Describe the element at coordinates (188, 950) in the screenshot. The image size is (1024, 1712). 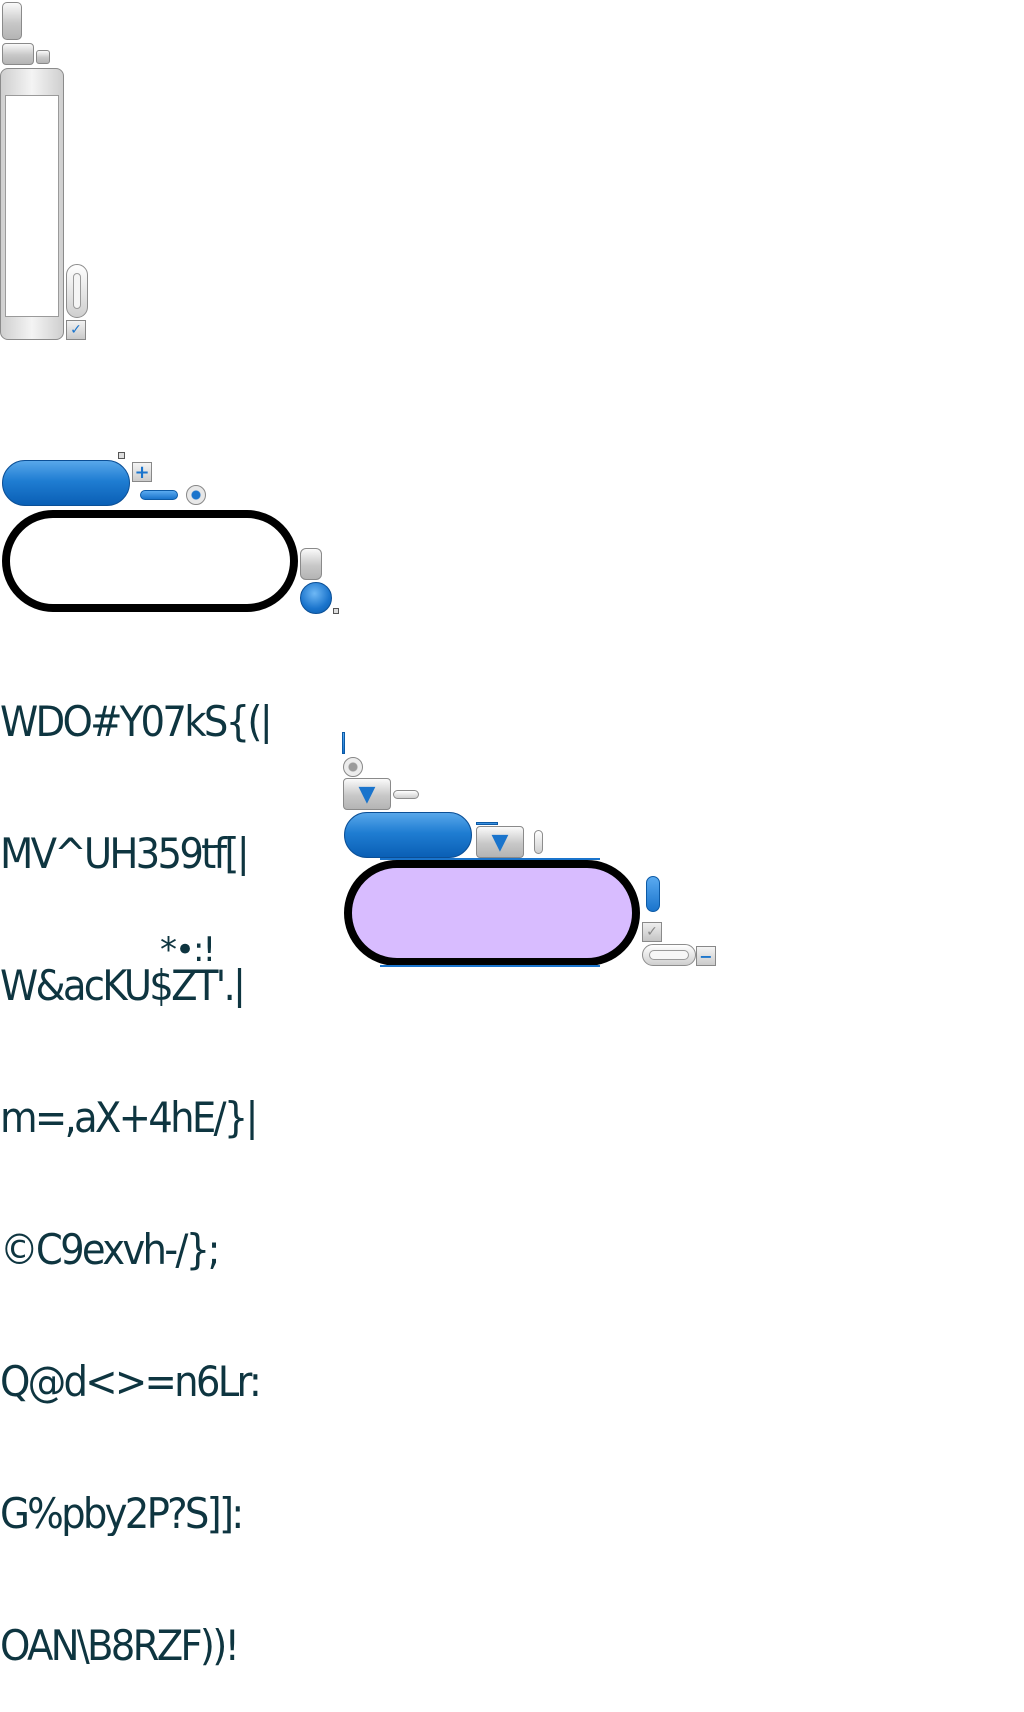
I see `glyph-row-extra: *•:!` at that location.